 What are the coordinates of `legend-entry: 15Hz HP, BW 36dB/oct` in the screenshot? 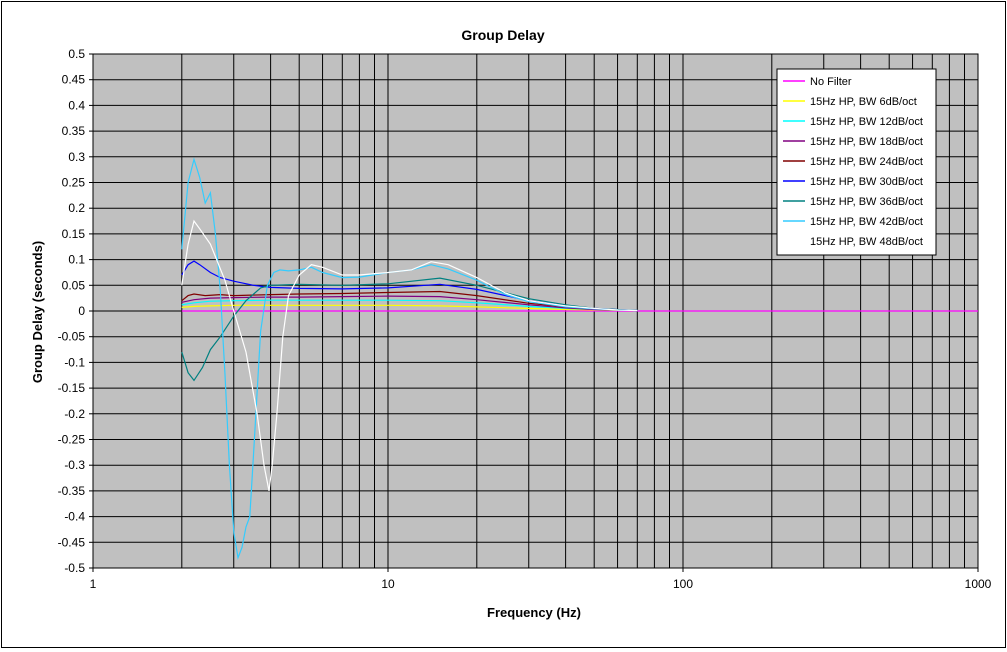 It's located at (866, 202).